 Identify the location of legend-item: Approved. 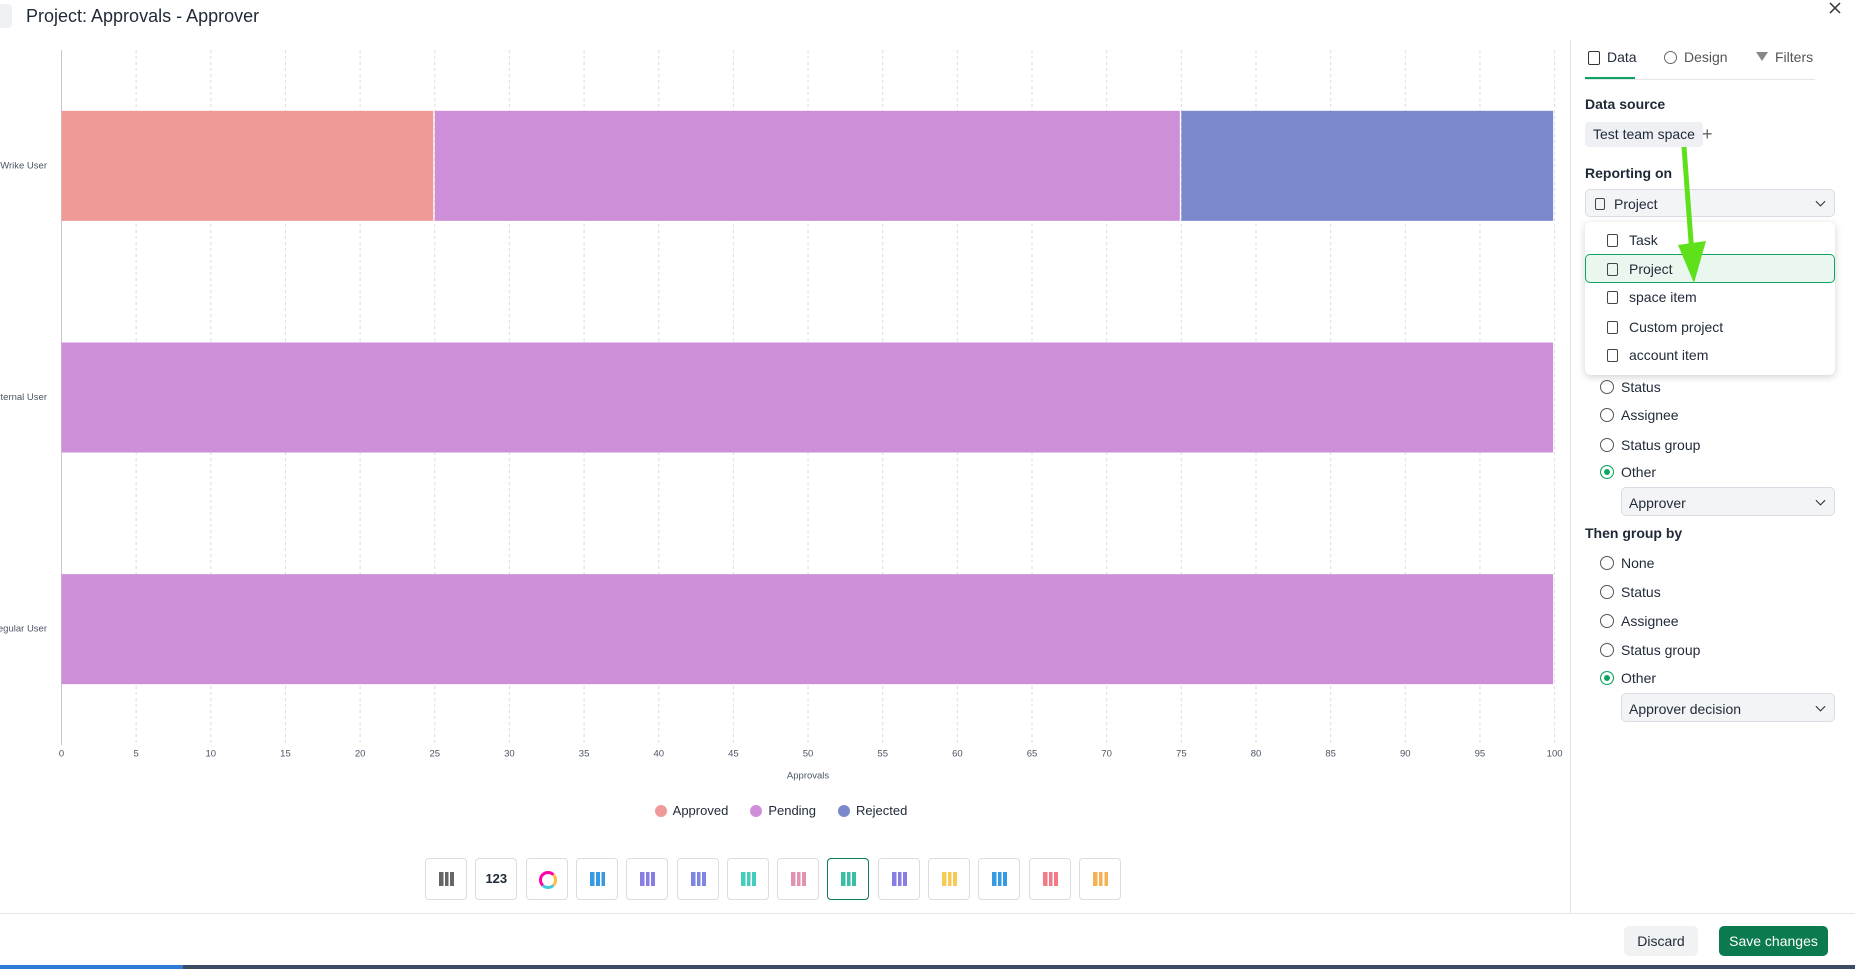
(691, 810).